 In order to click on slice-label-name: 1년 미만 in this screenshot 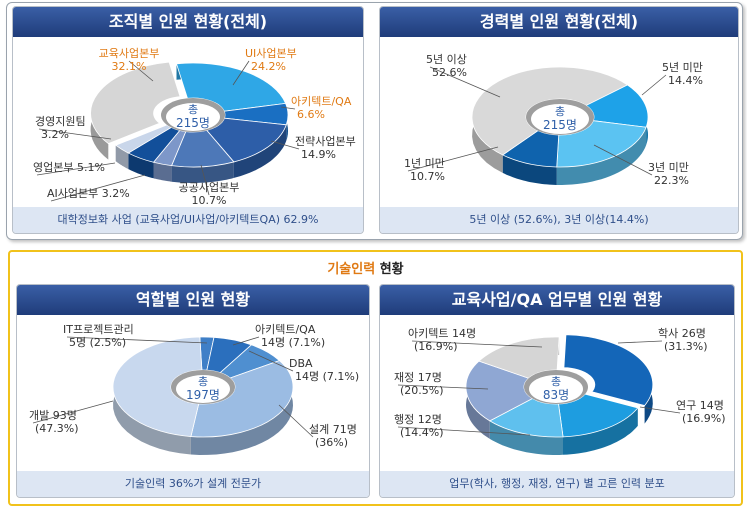, I will do `click(424, 163)`.